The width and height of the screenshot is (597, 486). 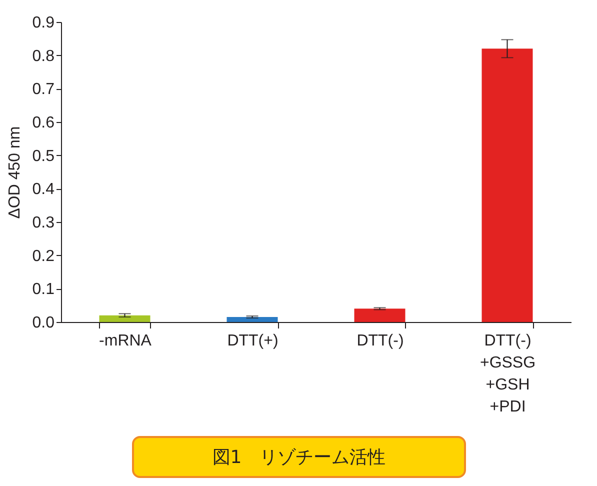 I want to click on x-tick-label: DTT(-) +GSSG +GSH +PDI, so click(x=508, y=374).